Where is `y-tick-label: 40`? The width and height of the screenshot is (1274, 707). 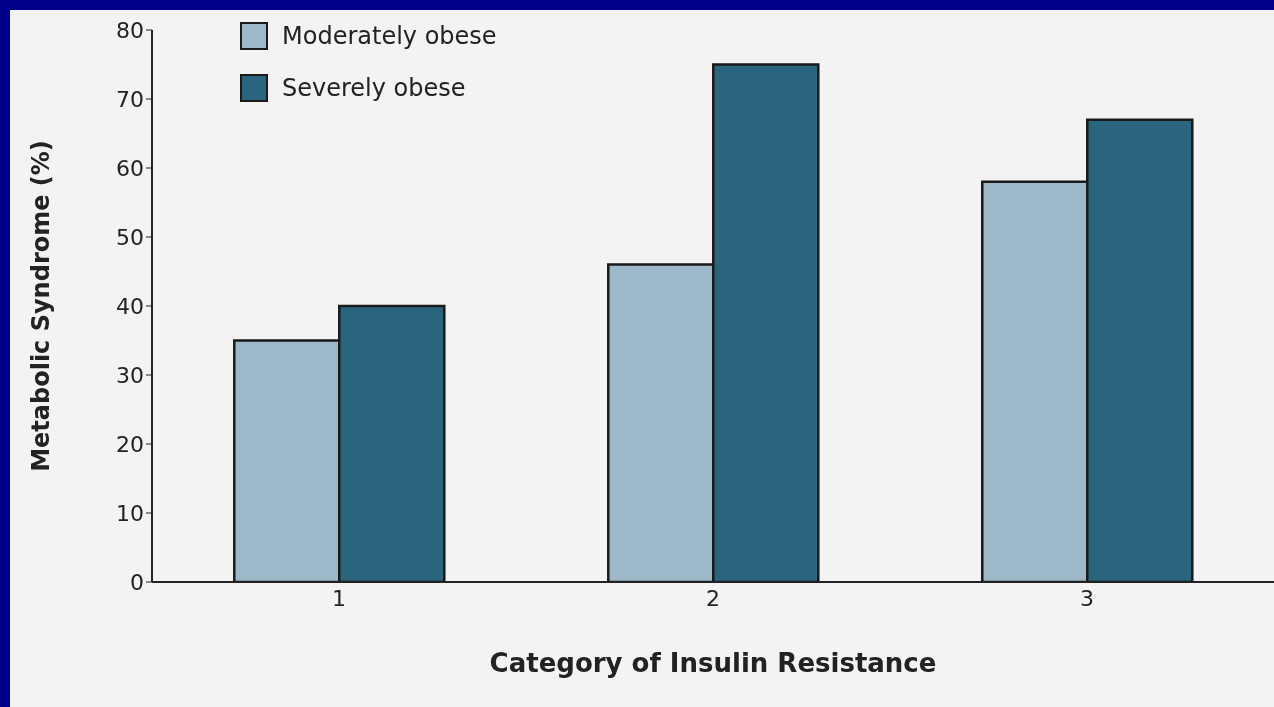
y-tick-label: 40 is located at coordinates (130, 306).